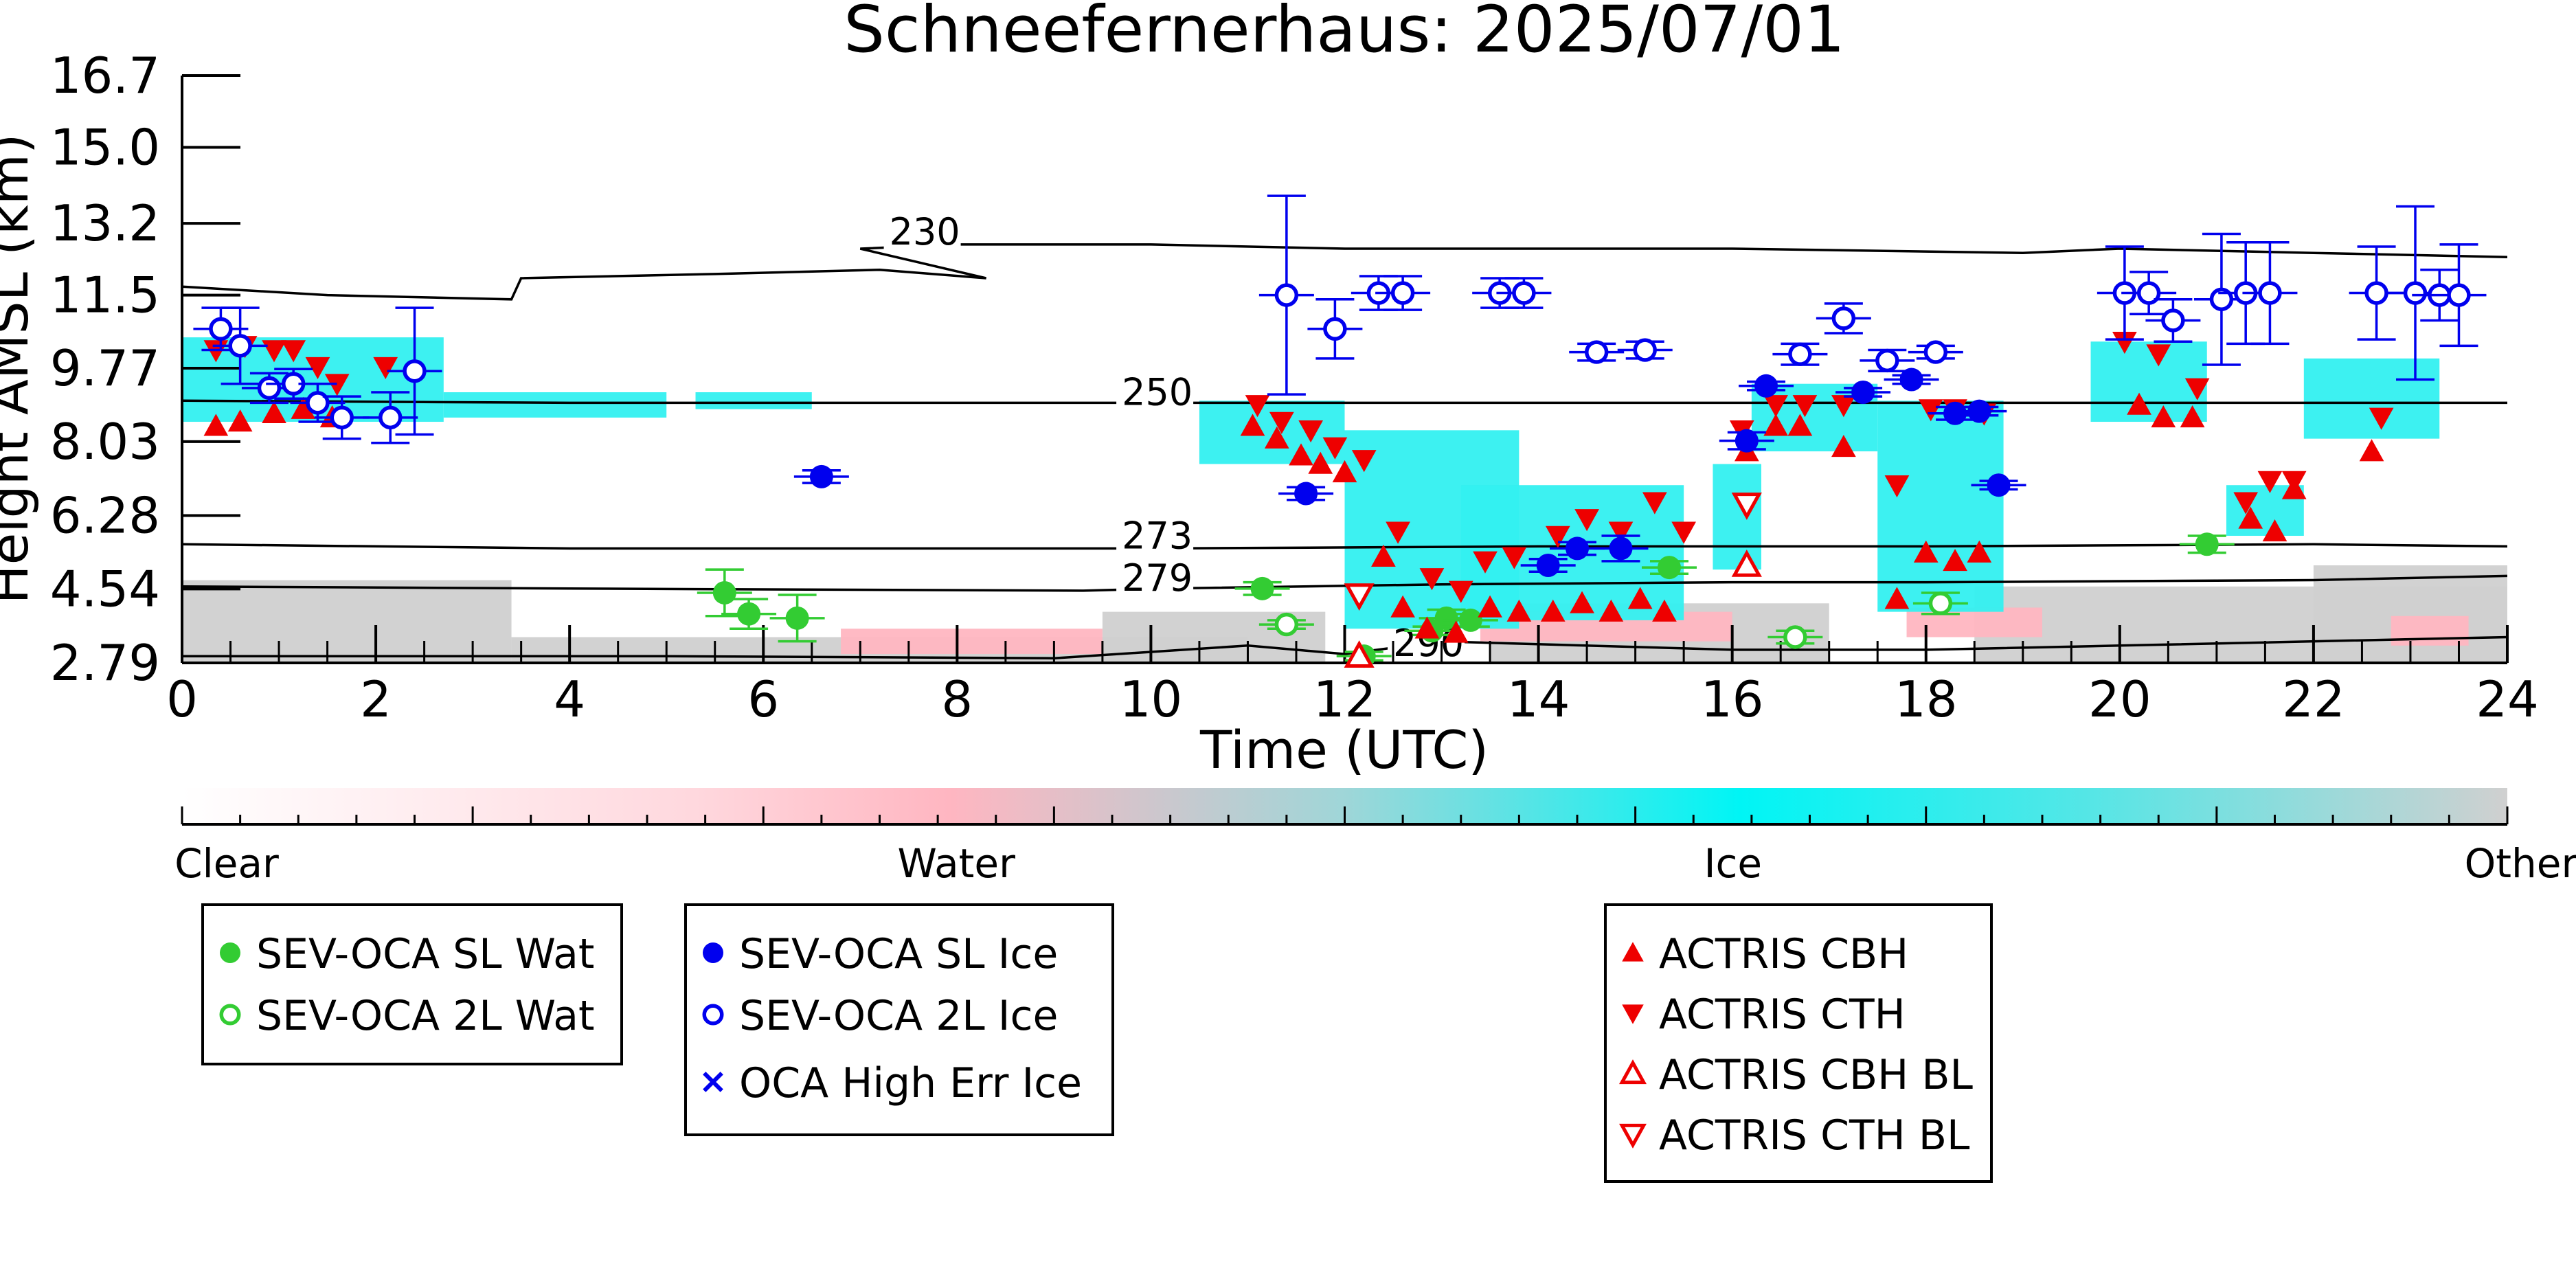 This screenshot has width=2576, height=1288. I want to click on x-tick-label: 12, so click(1345, 699).